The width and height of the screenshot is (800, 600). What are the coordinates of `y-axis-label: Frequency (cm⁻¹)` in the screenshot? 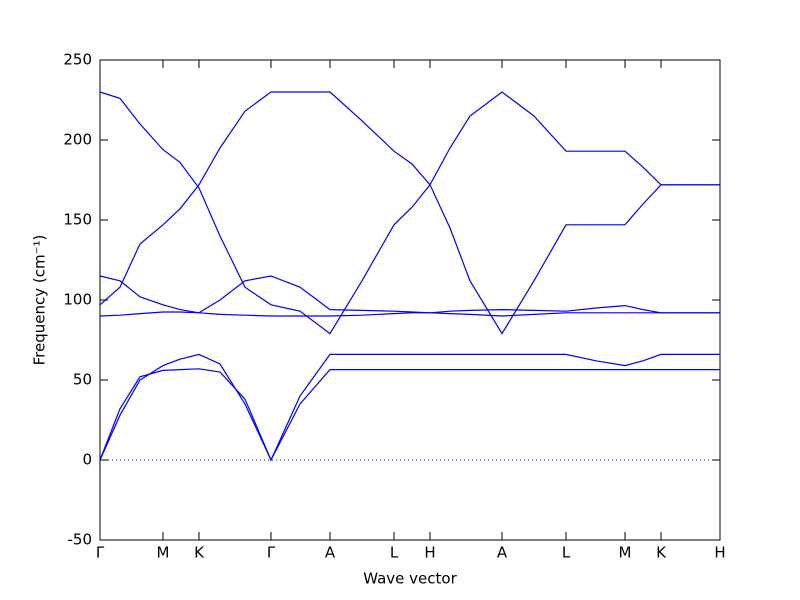 It's located at (40, 300).